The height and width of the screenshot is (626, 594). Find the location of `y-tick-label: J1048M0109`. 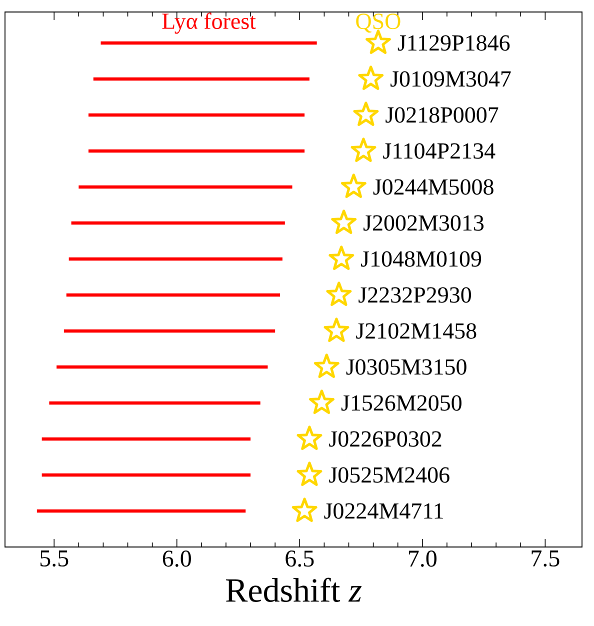

y-tick-label: J1048M0109 is located at coordinates (421, 259).